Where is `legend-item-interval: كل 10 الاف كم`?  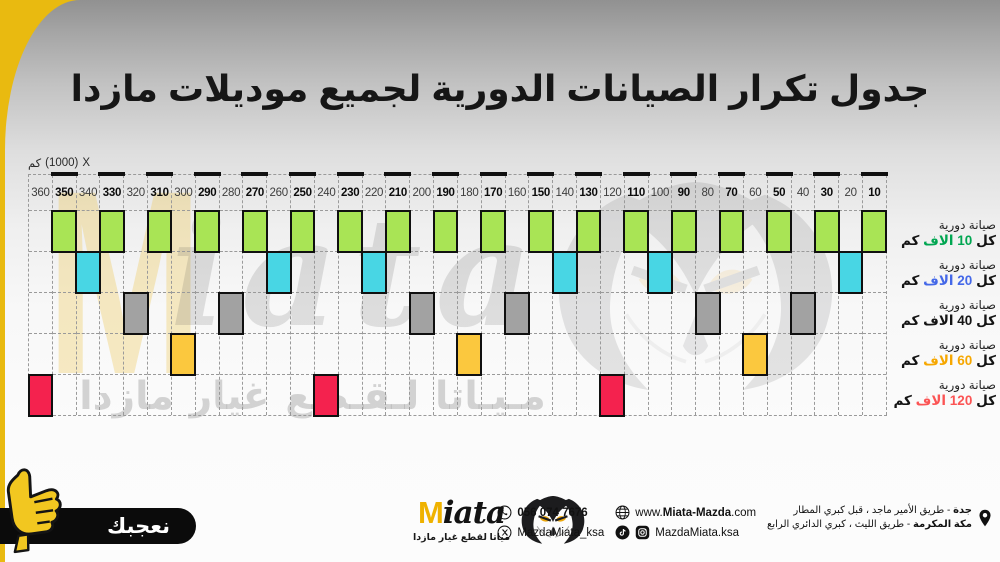 legend-item-interval: كل 10 الاف كم is located at coordinates (948, 240).